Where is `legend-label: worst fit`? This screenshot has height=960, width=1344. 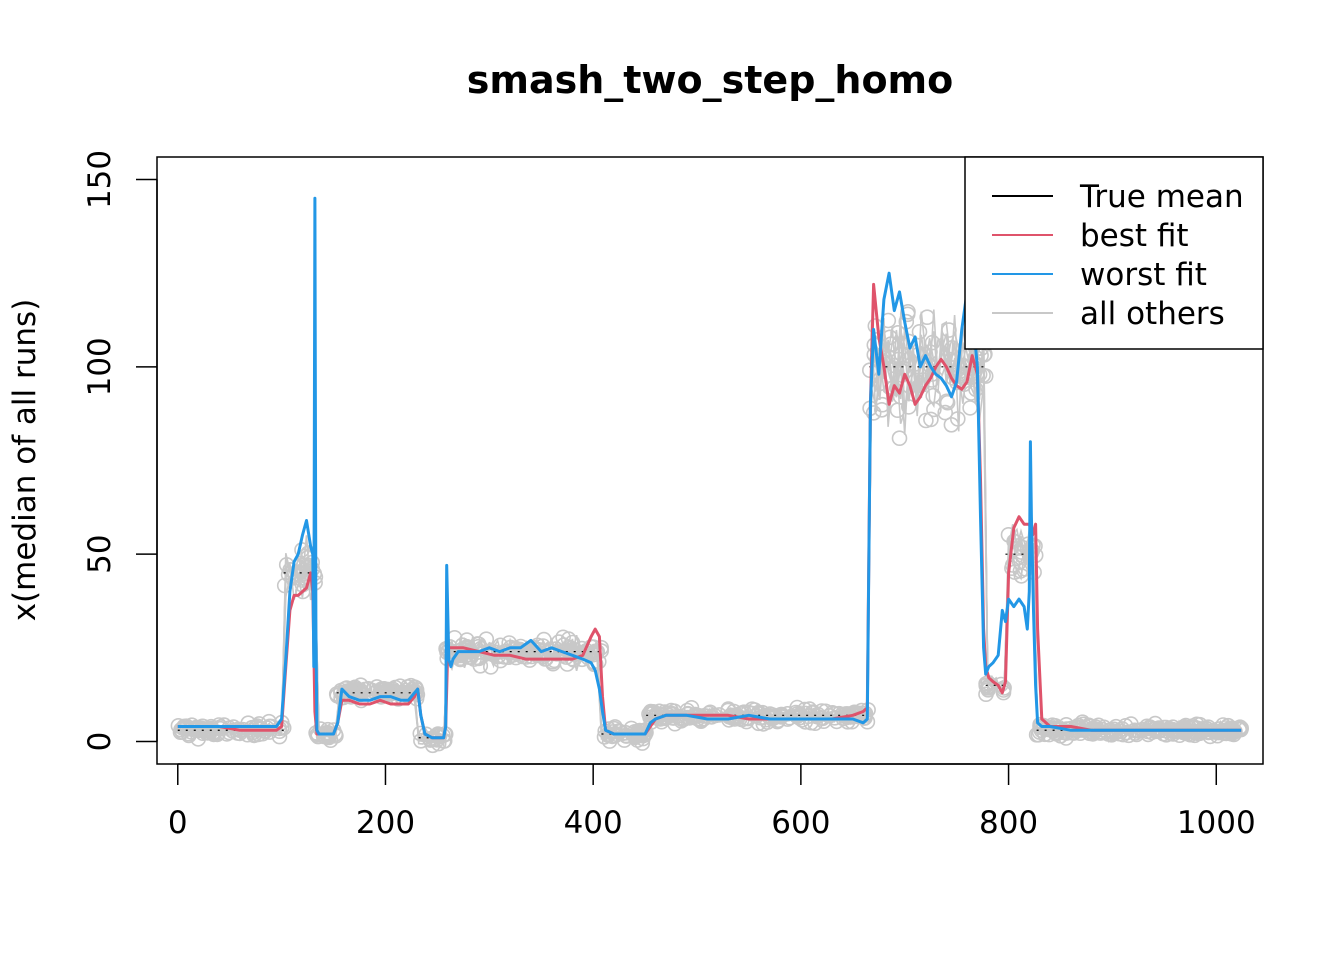
legend-label: worst fit is located at coordinates (1143, 275).